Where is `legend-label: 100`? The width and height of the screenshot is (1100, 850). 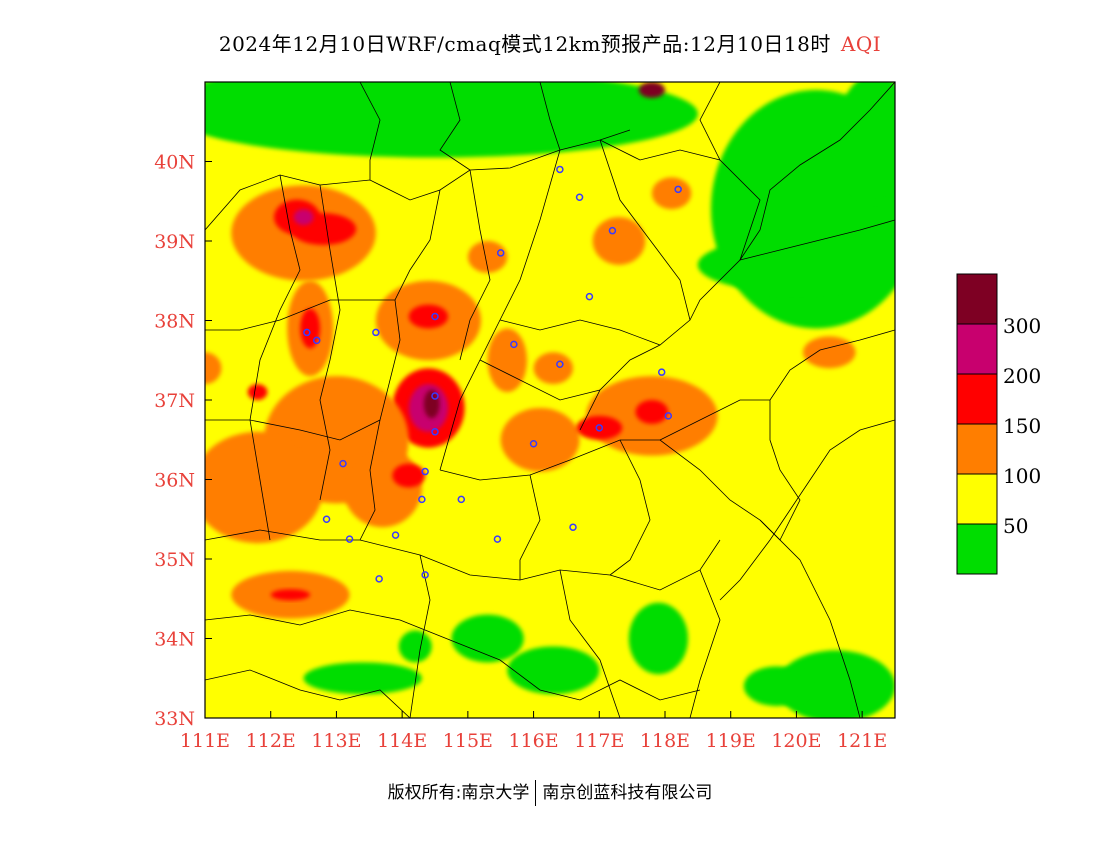
legend-label: 100 is located at coordinates (1022, 476).